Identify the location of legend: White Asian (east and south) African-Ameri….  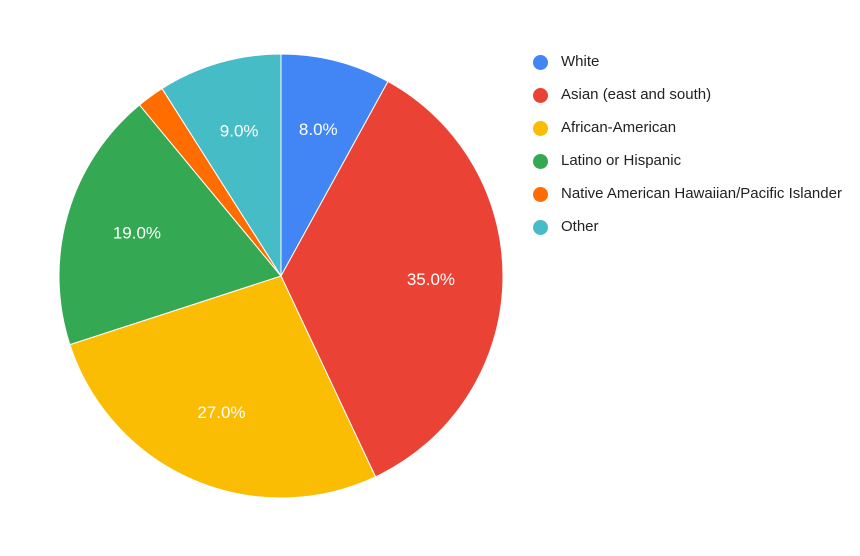
(688, 152).